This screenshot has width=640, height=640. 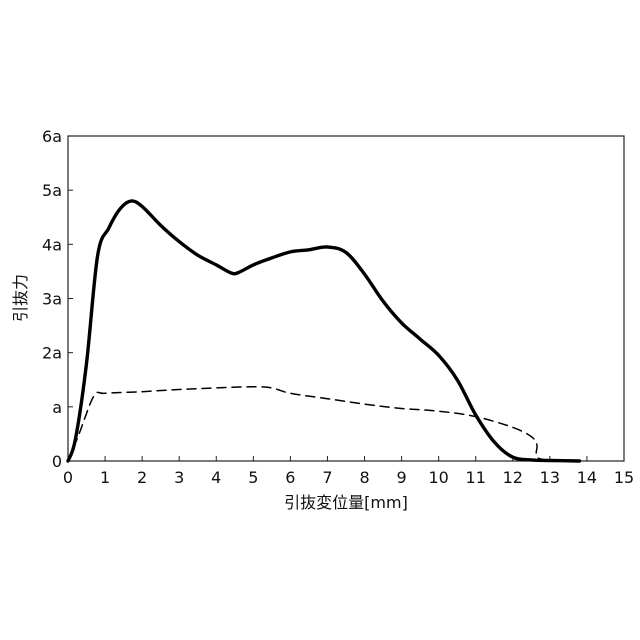 What do you see at coordinates (587, 477) in the screenshot?
I see `x-tick-label: 14` at bounding box center [587, 477].